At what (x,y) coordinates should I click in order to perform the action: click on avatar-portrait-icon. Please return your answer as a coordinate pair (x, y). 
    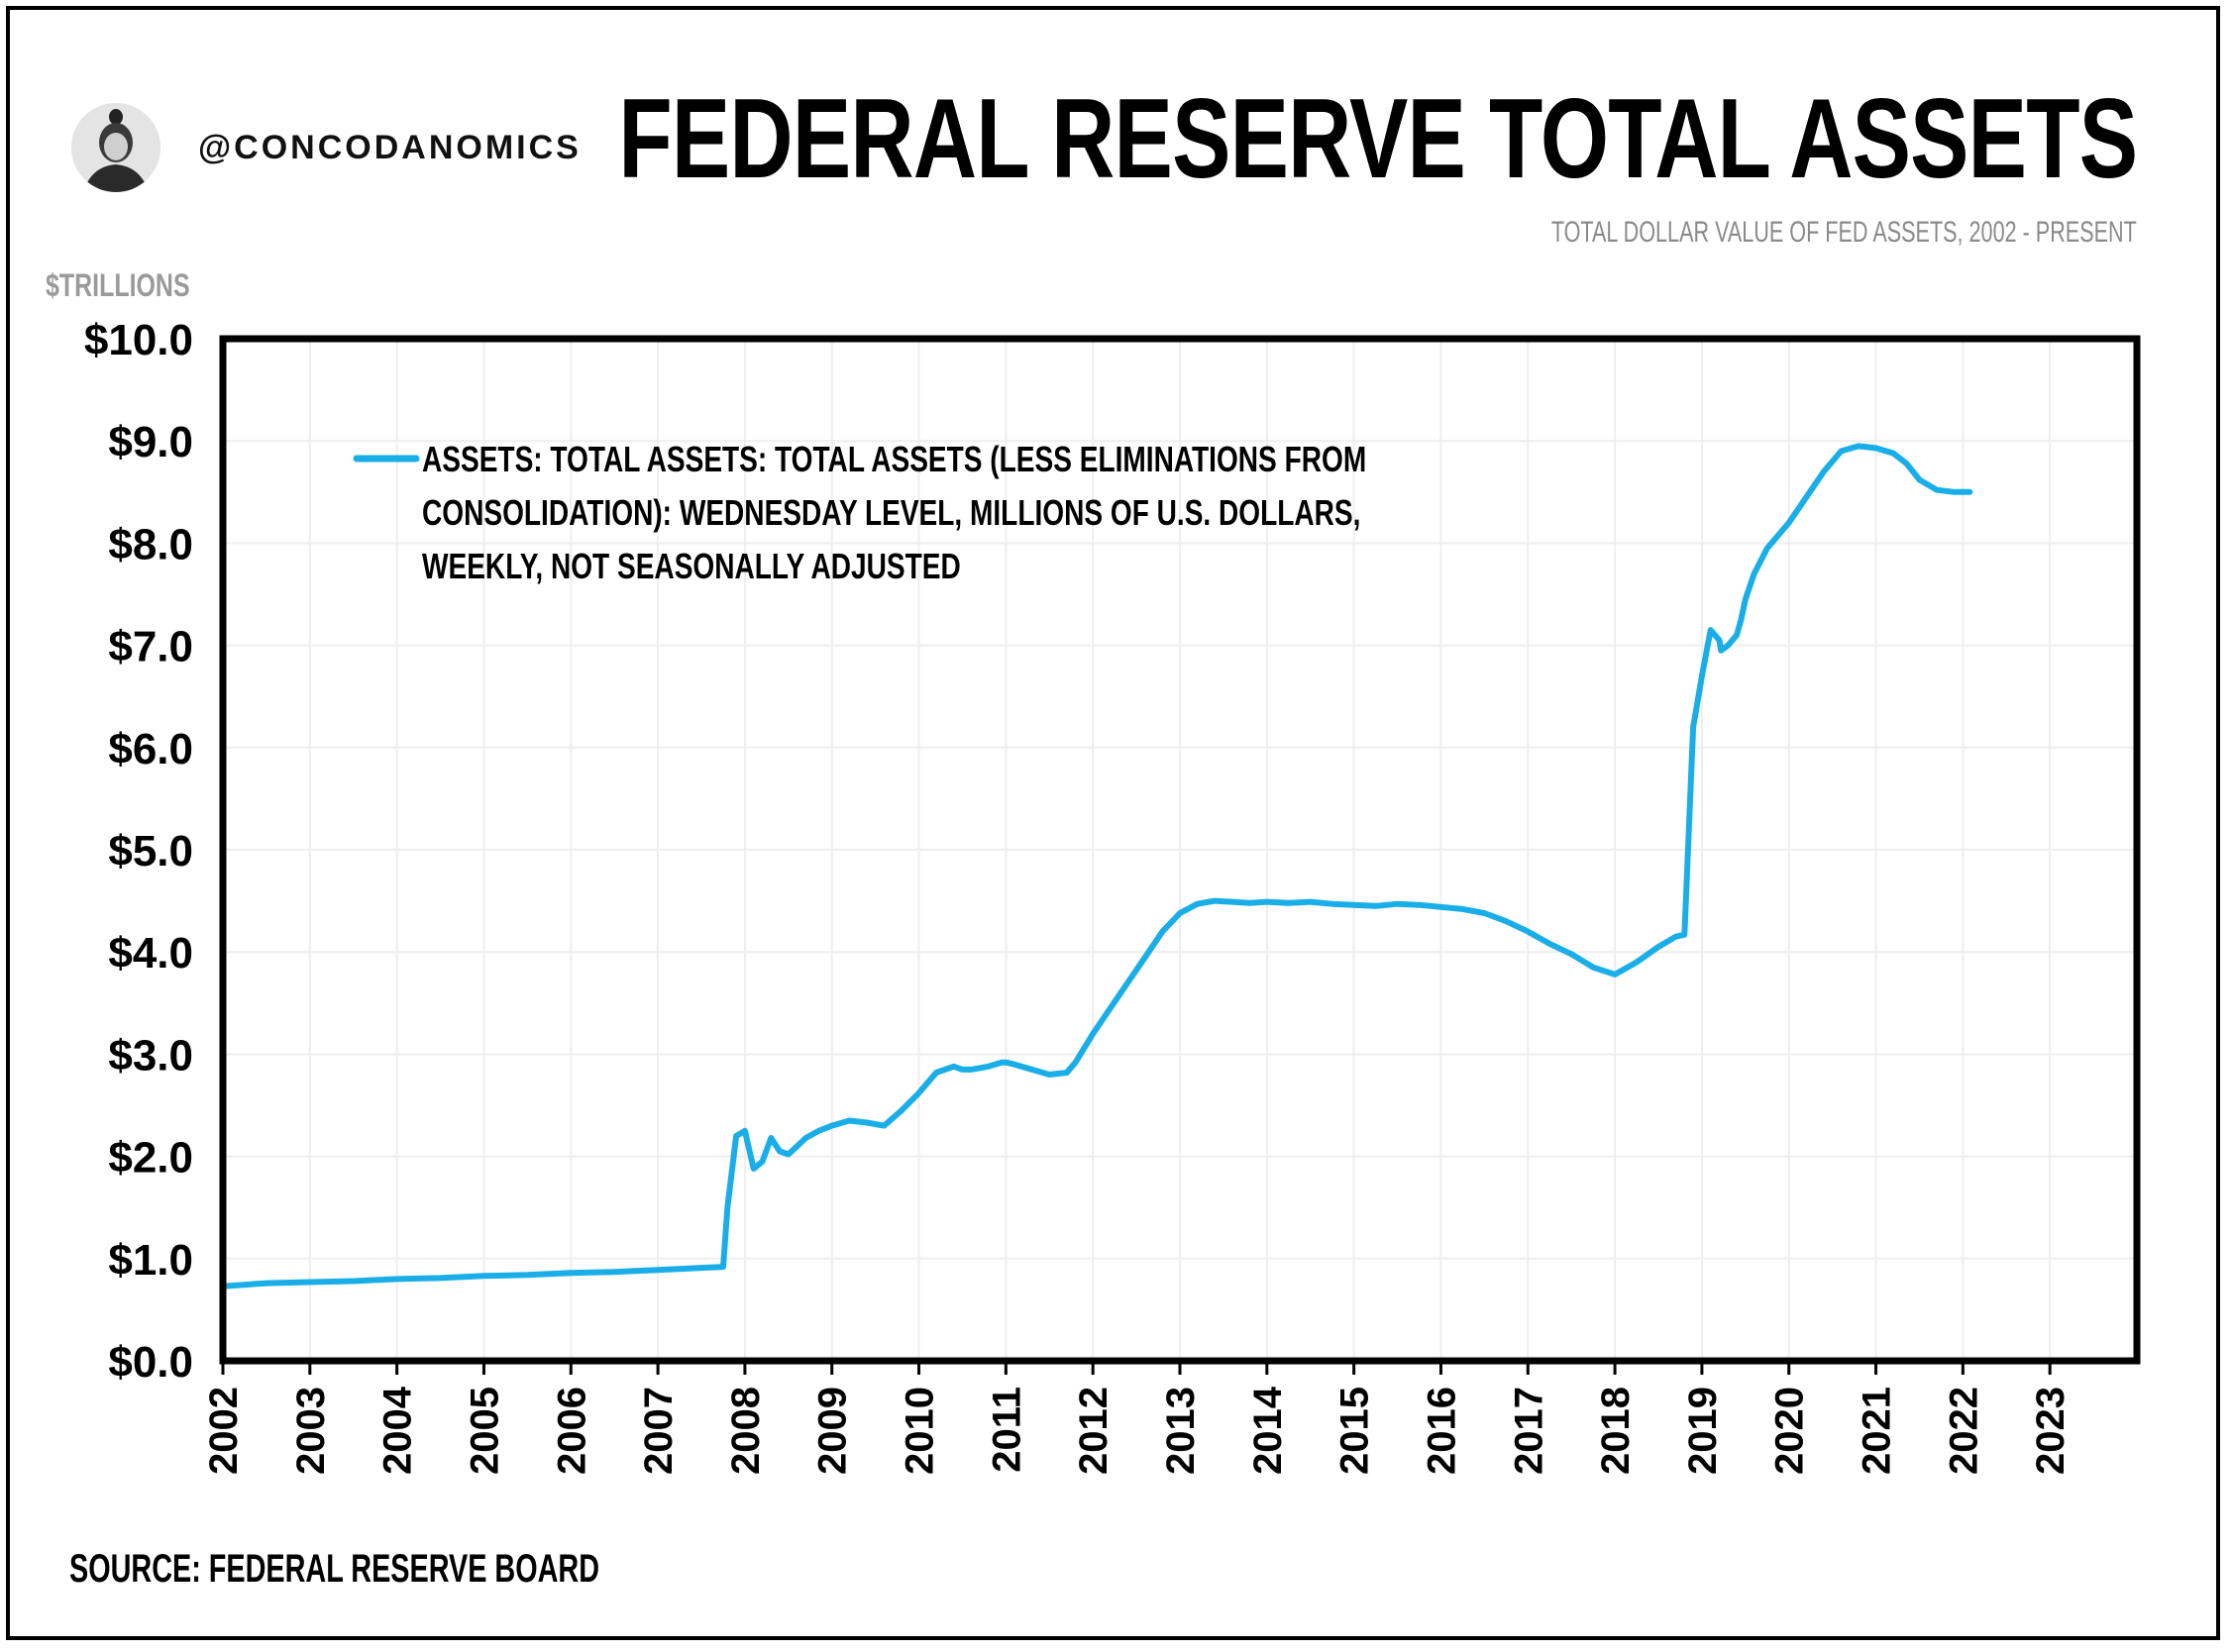
    Looking at the image, I should click on (116, 147).